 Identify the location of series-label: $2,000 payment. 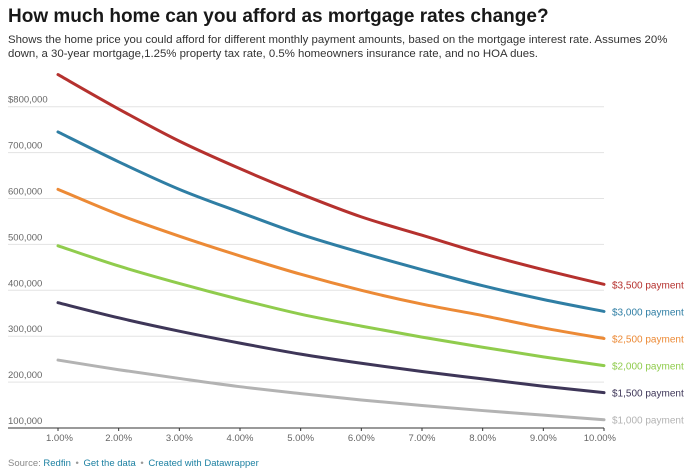
(648, 367).